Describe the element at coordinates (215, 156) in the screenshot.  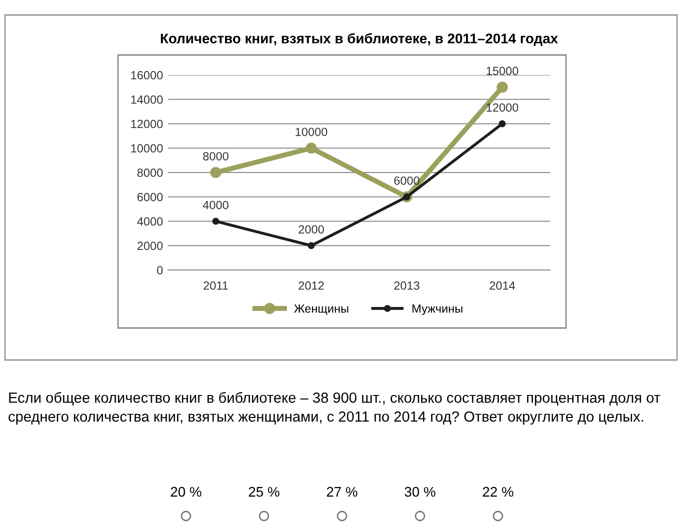
I see `data-label: 8000` at that location.